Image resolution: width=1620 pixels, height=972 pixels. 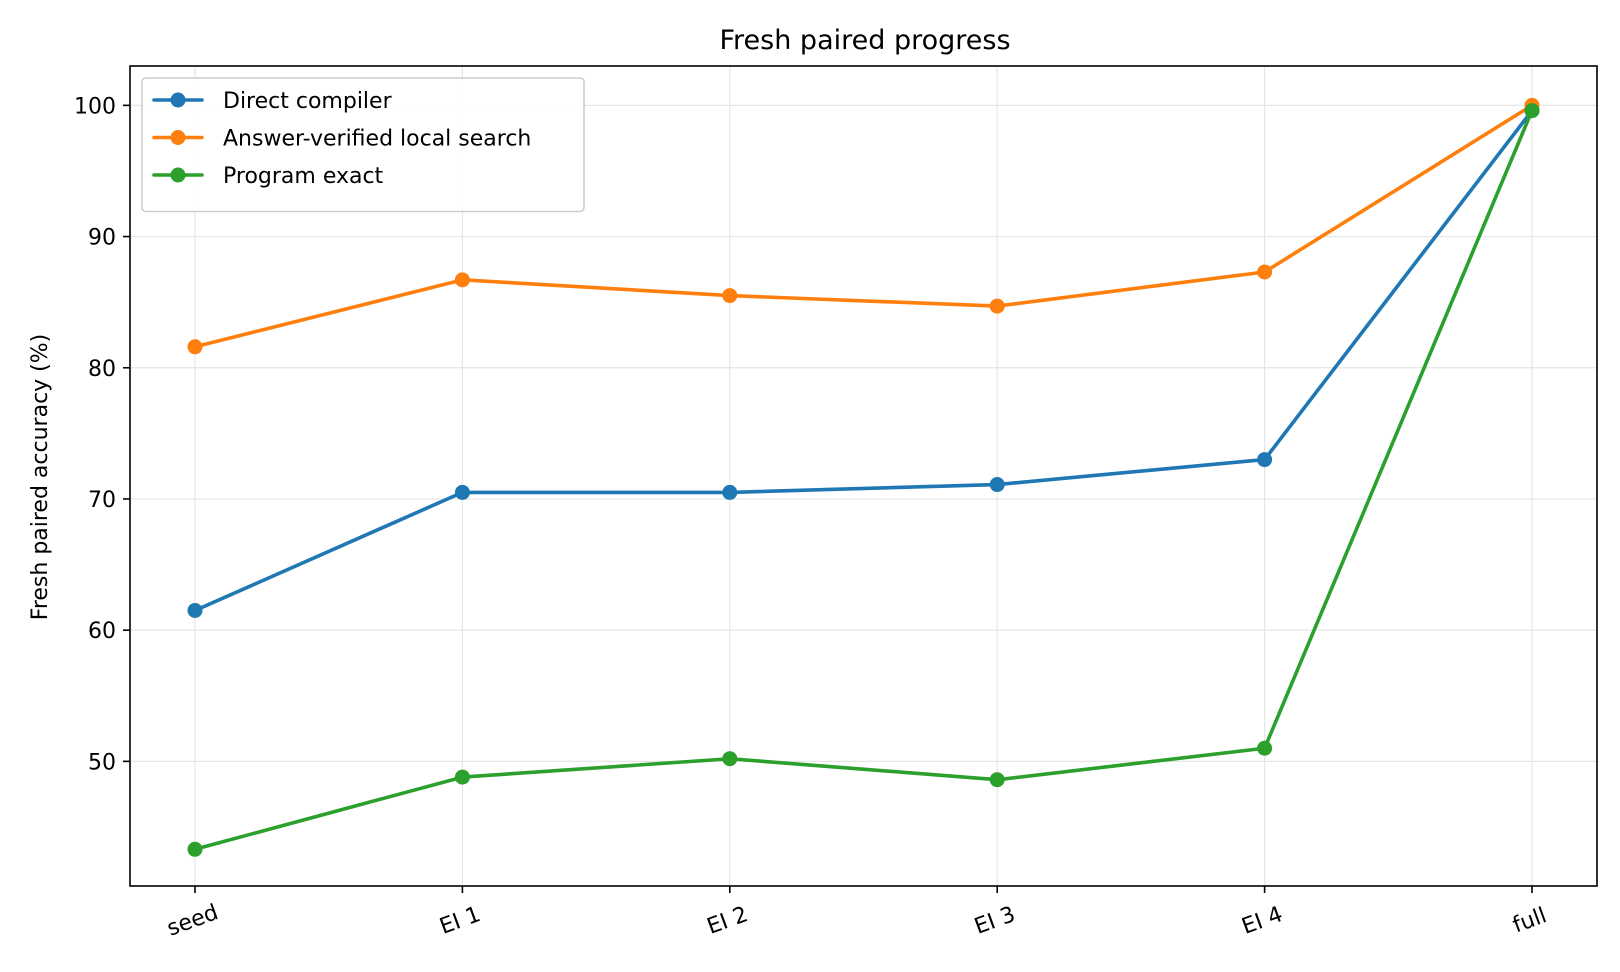 What do you see at coordinates (727, 921) in the screenshot?
I see `x-tick-label: EI 2` at bounding box center [727, 921].